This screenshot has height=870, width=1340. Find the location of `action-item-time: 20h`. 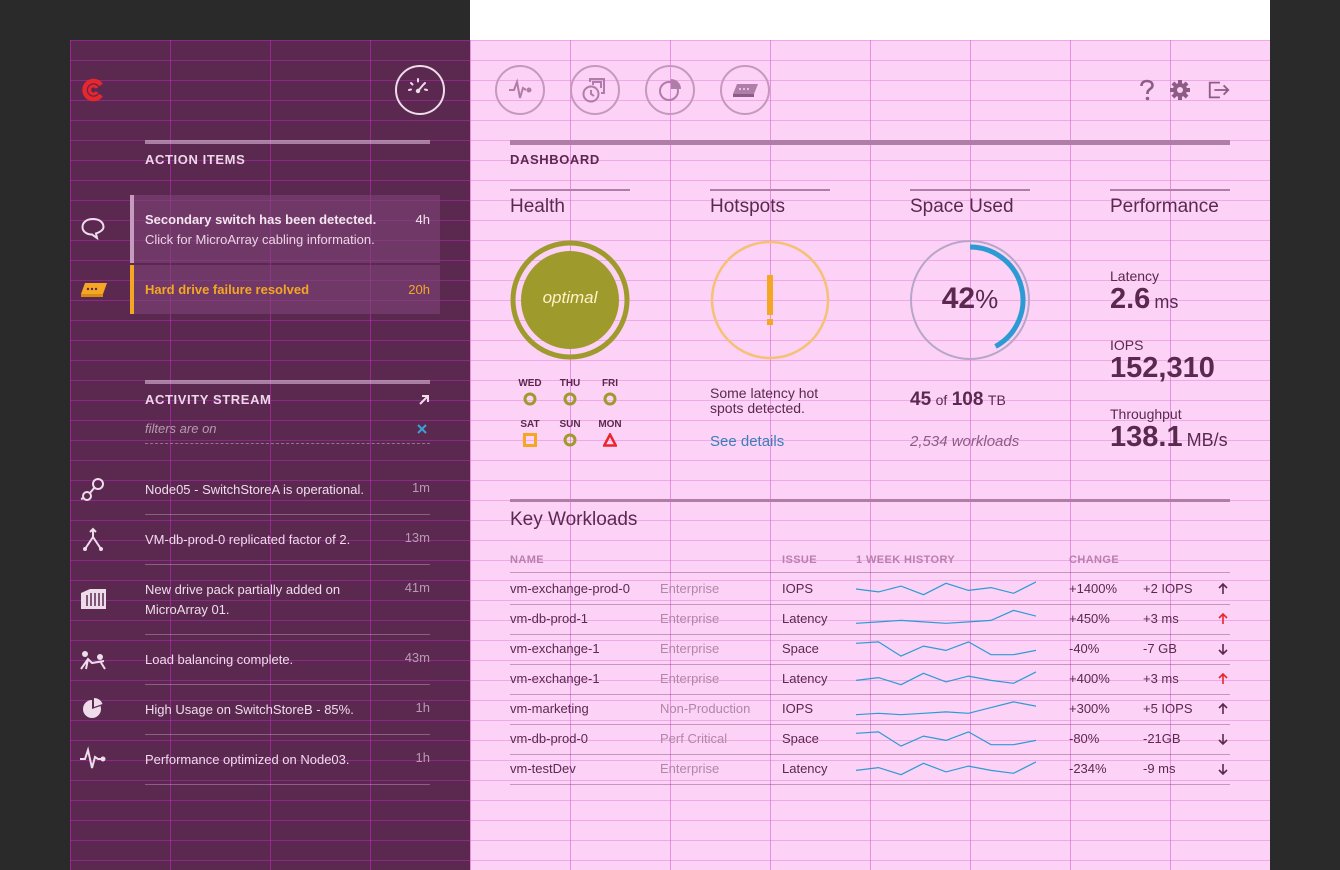

action-item-time: 20h is located at coordinates (419, 289).